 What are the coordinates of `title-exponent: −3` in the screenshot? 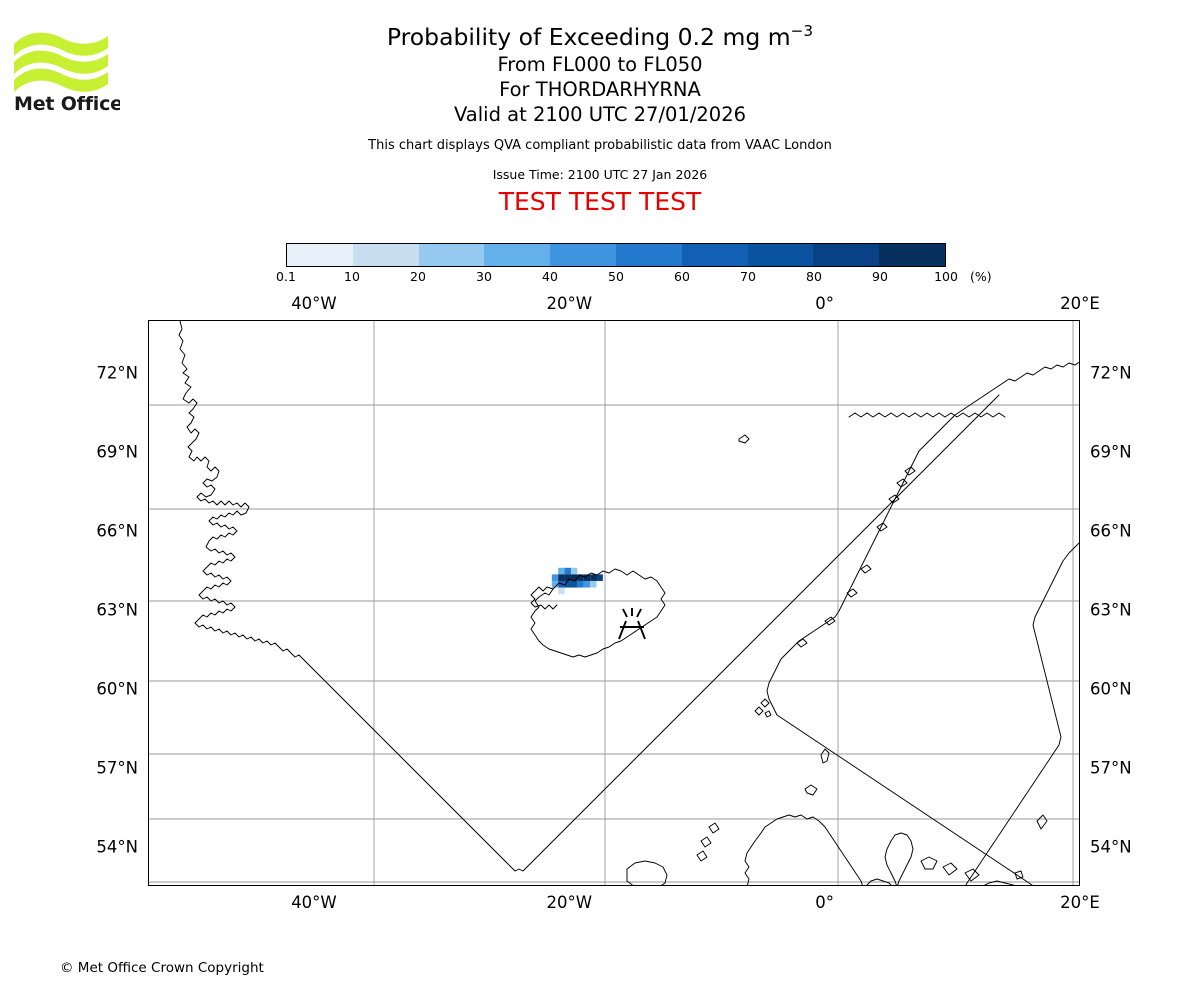 It's located at (802, 31).